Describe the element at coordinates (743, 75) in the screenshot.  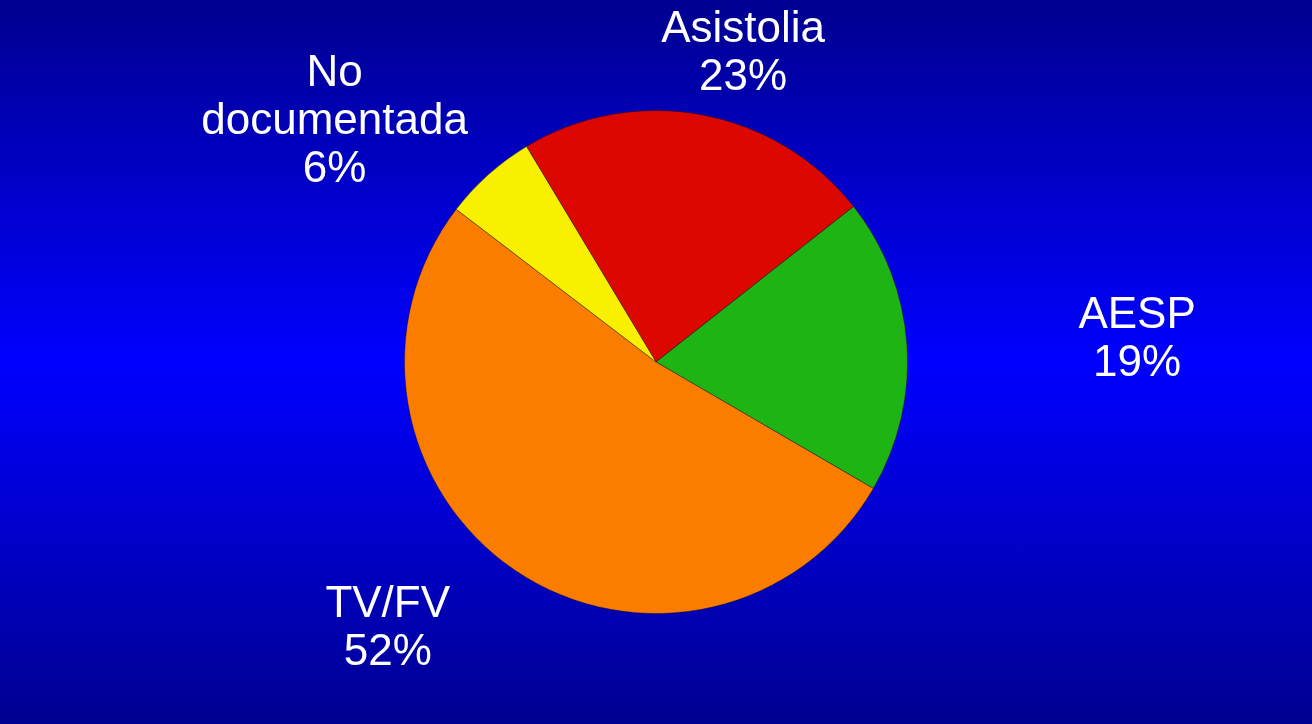
I see `data-label: 23%` at that location.